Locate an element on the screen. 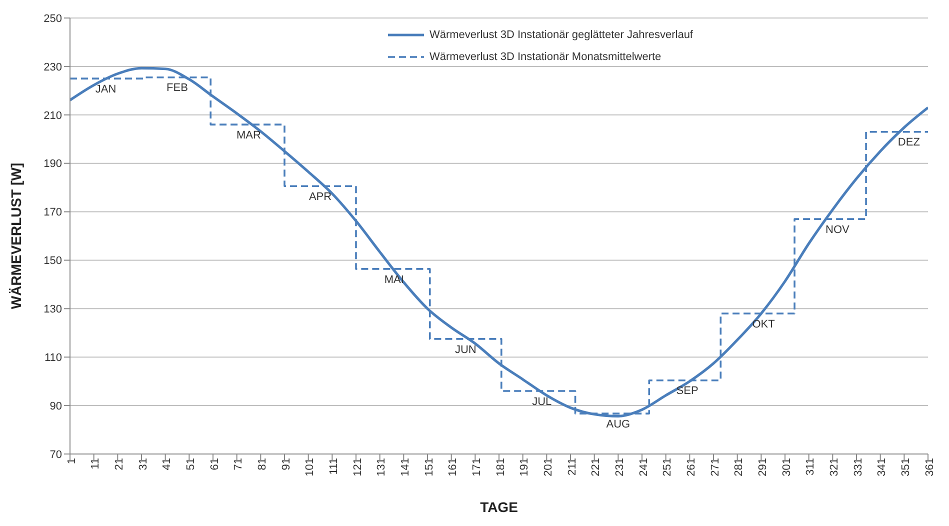  x-tick-label: 221 is located at coordinates (596, 467).